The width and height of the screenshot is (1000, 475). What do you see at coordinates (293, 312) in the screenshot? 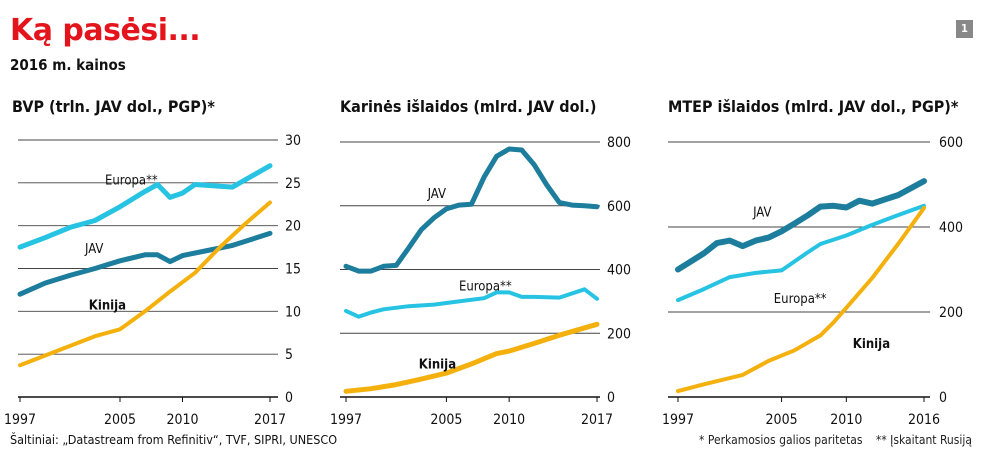
I see `y-tick-label: 10` at bounding box center [293, 312].